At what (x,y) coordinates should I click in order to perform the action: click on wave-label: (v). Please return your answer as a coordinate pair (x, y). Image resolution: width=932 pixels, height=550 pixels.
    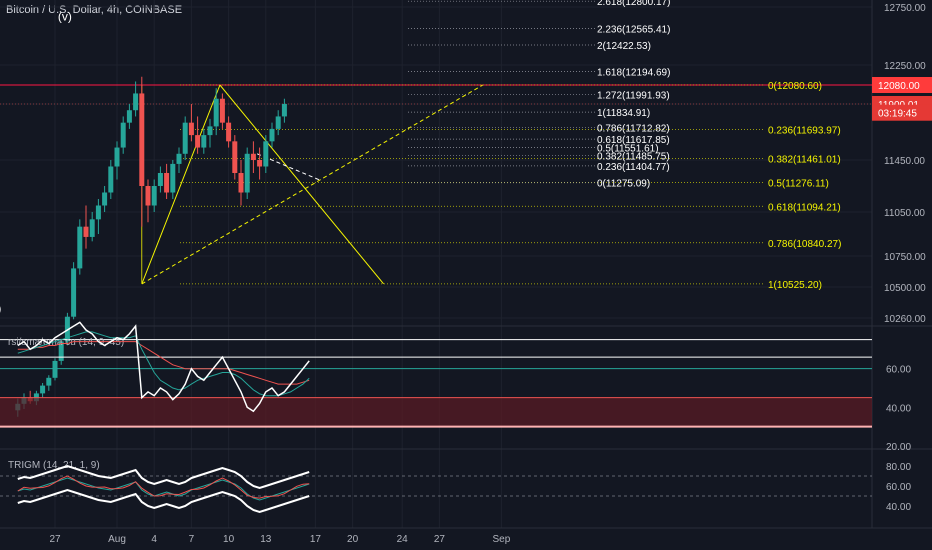
    Looking at the image, I should click on (65, 16).